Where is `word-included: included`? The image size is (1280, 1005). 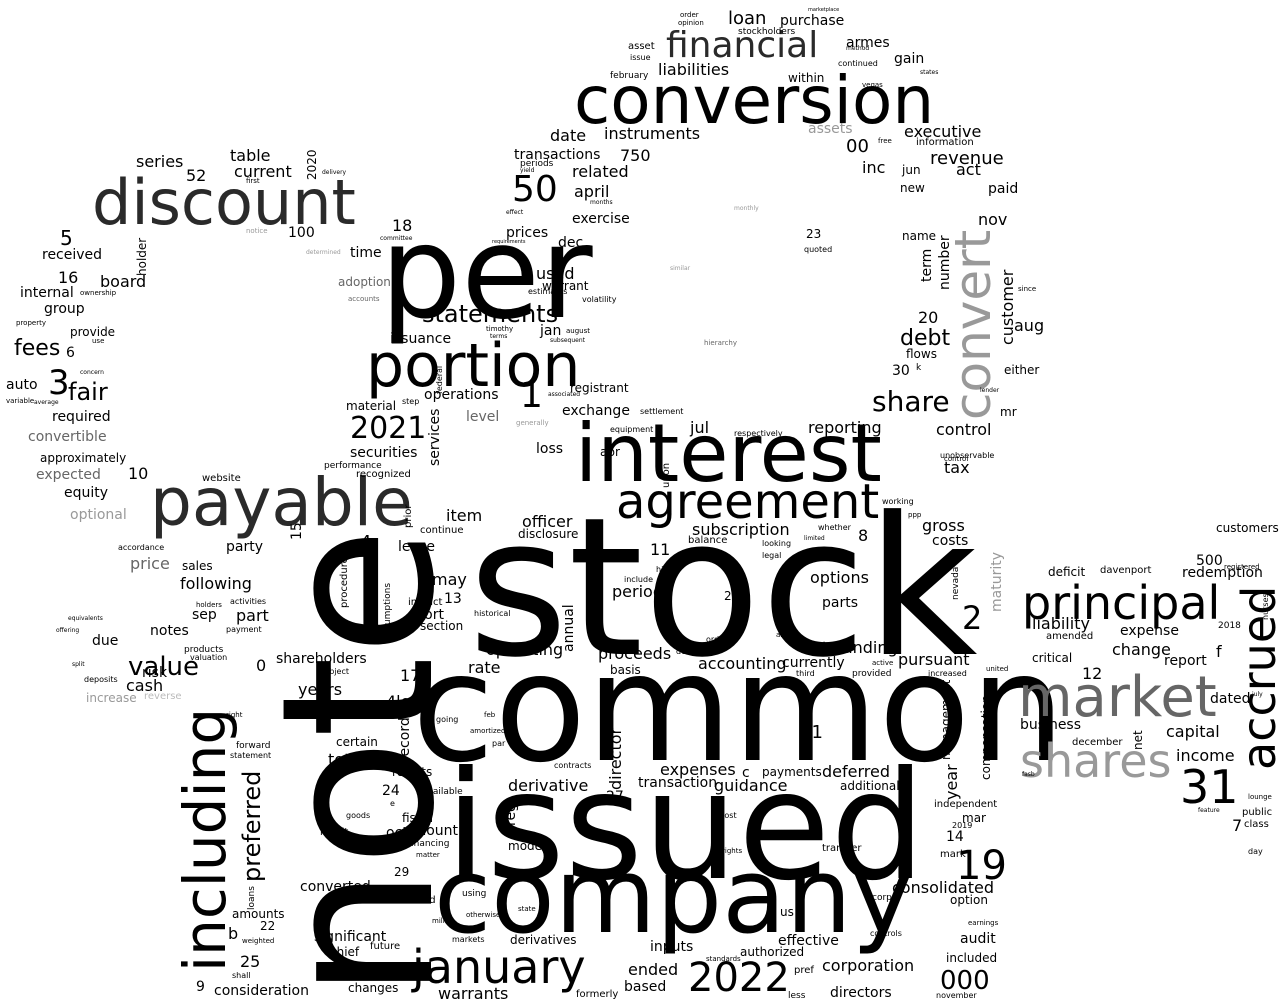
word-included: included is located at coordinates (972, 958).